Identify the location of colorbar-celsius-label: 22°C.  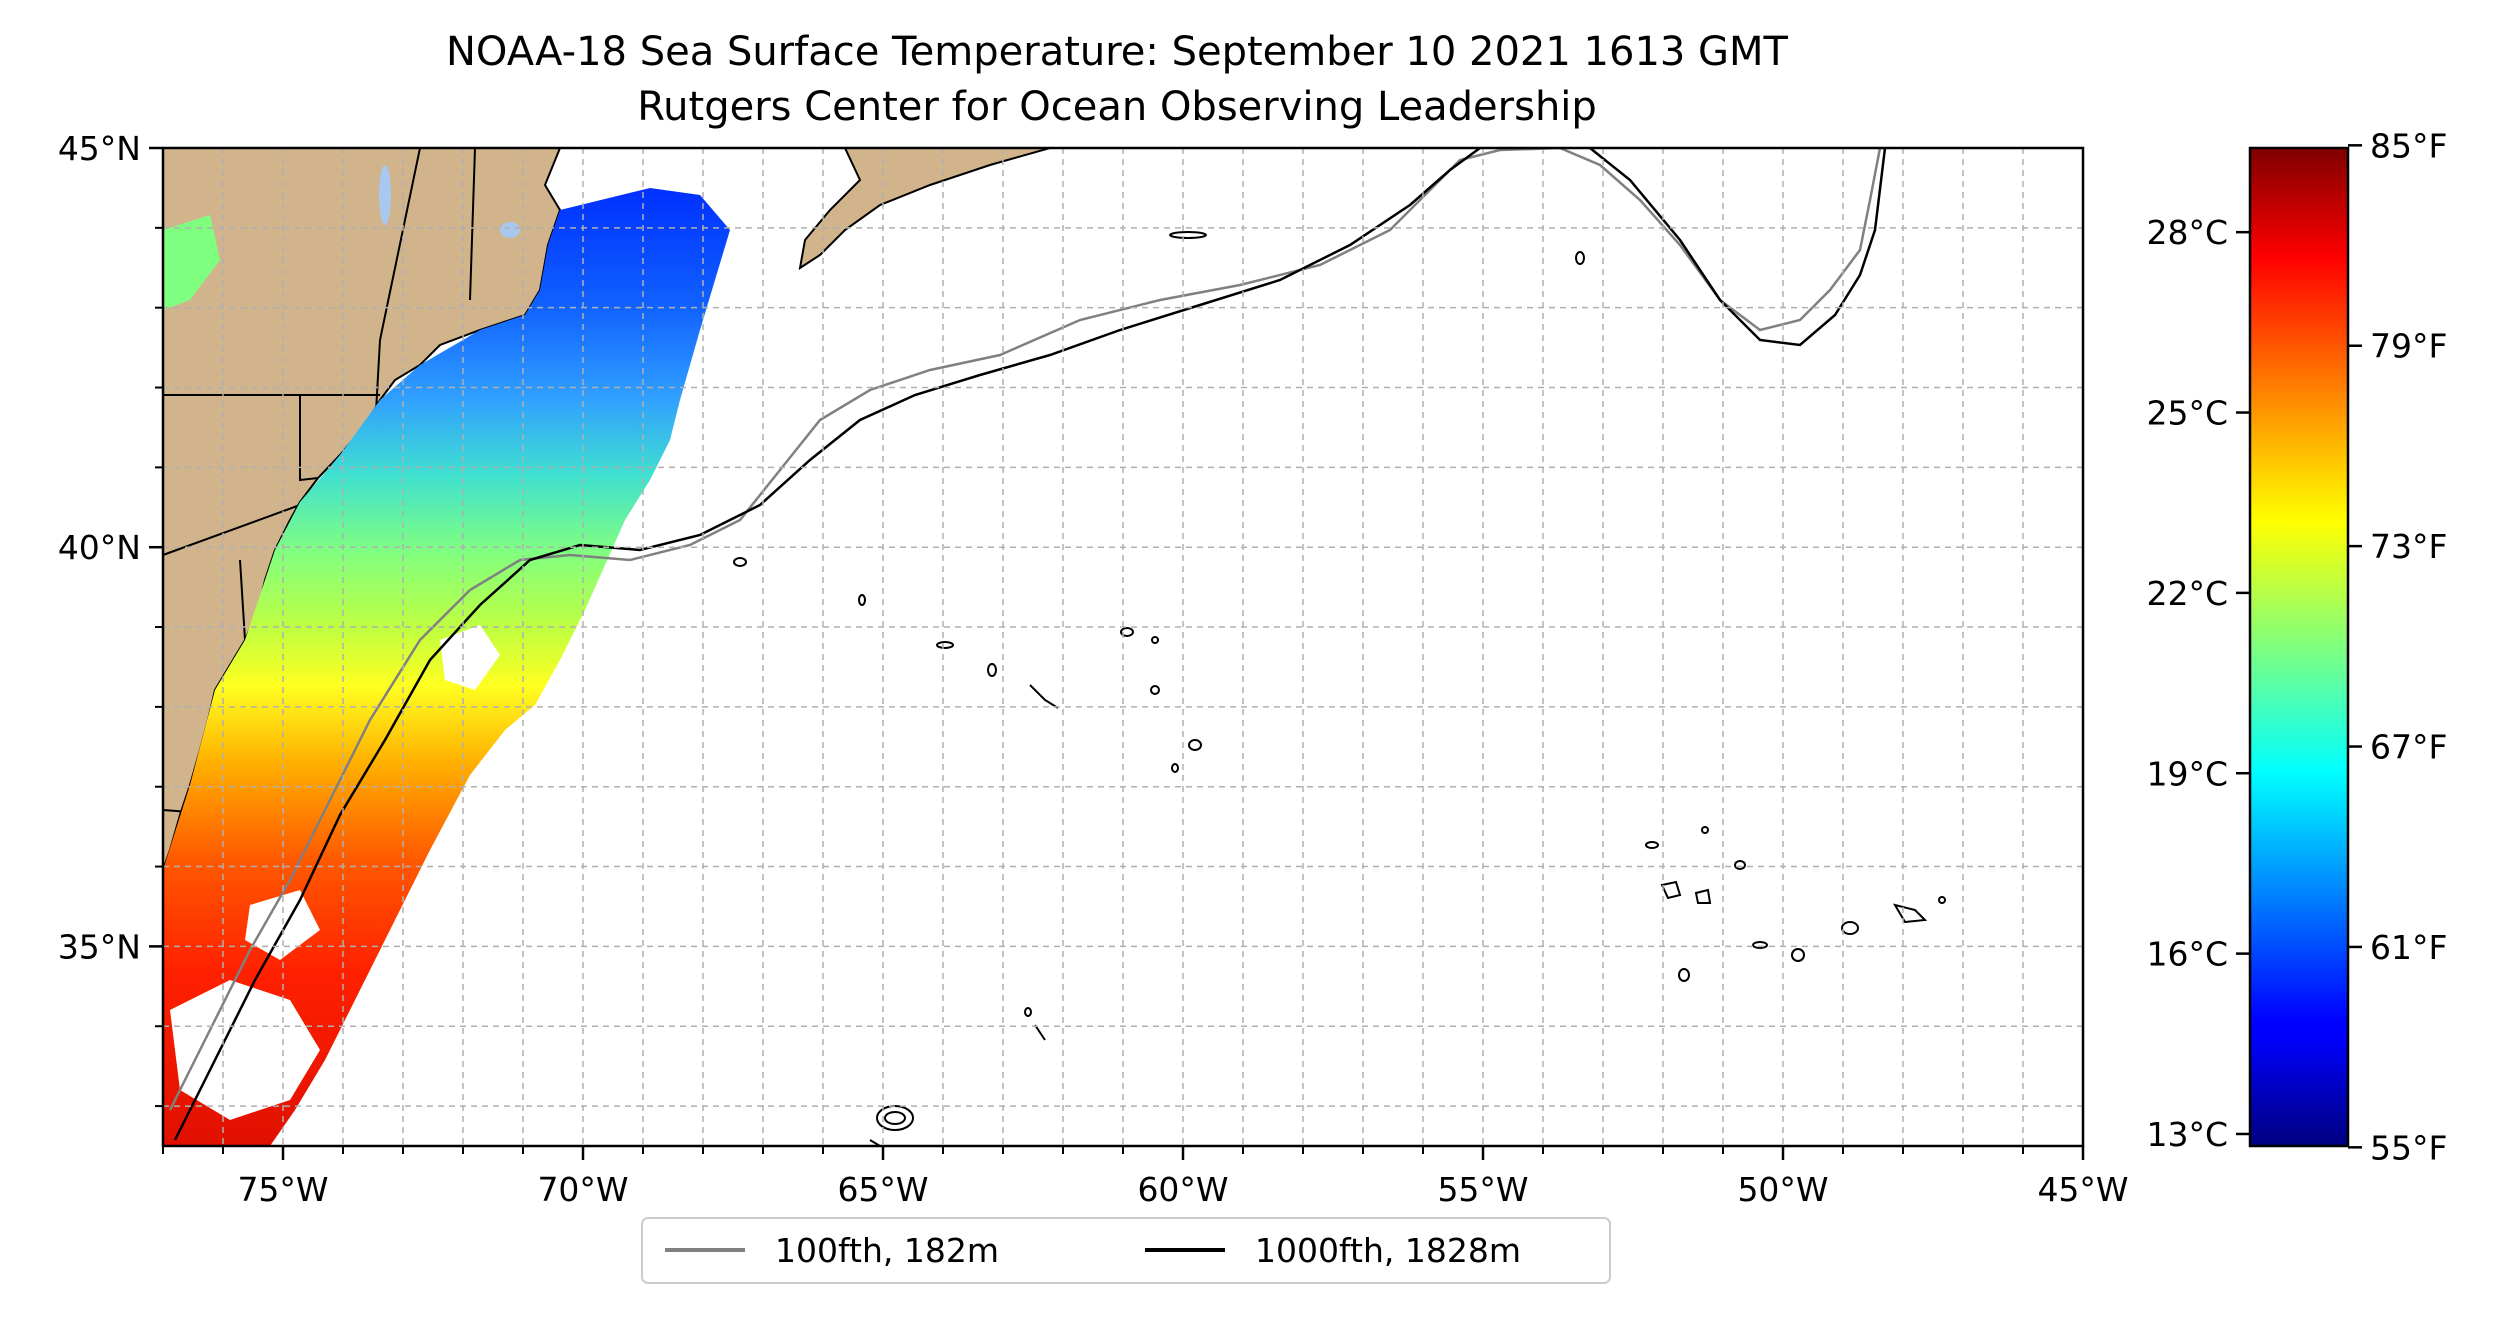
(2187, 593).